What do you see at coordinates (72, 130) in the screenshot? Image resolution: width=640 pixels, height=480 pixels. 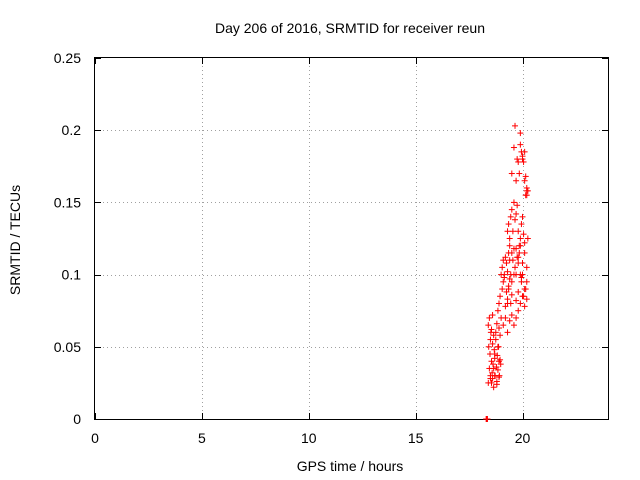 I see `y-tick-label: 0.2` at bounding box center [72, 130].